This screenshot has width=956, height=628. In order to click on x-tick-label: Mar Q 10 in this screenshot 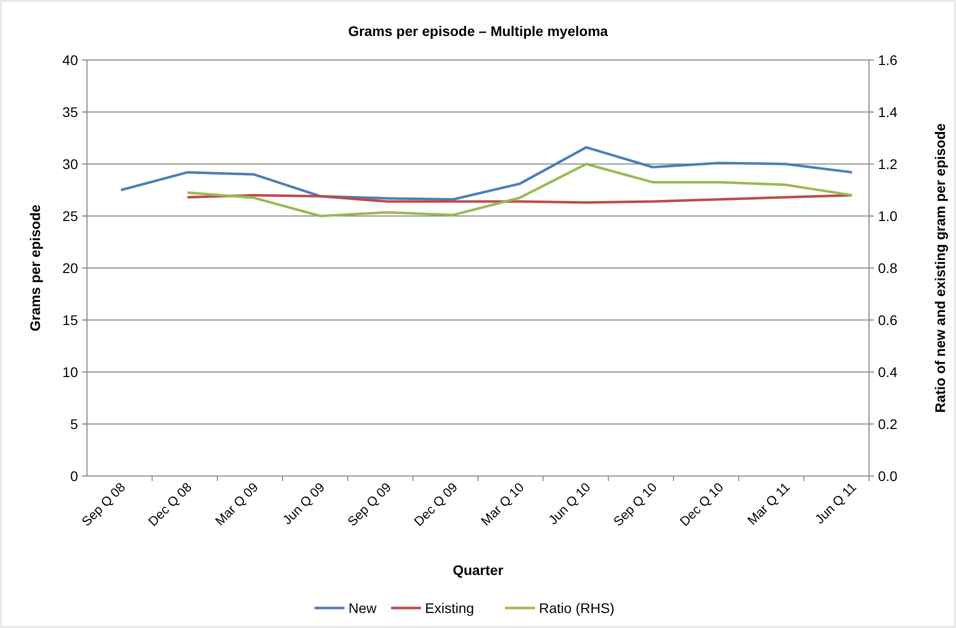, I will do `click(502, 504)`.